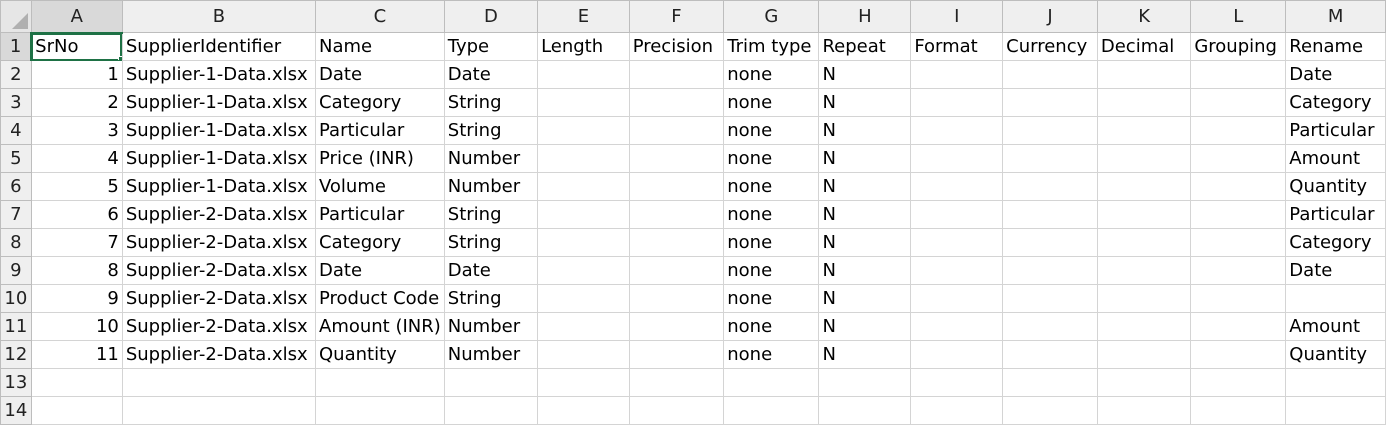  What do you see at coordinates (219, 158) in the screenshot?
I see `cell-b5: Supplier-1-Data.xlsx` at bounding box center [219, 158].